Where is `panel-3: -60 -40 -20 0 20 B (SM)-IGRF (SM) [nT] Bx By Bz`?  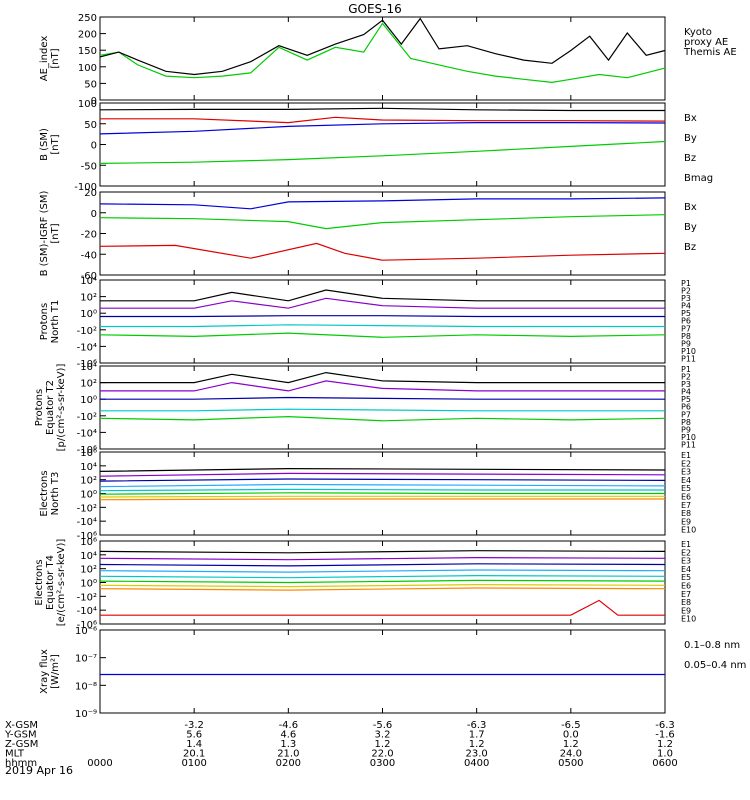 panel-3: -60 -40 -20 0 20 B (SM)-IGRF (SM) [nT] Bx By Bz is located at coordinates (368, 235).